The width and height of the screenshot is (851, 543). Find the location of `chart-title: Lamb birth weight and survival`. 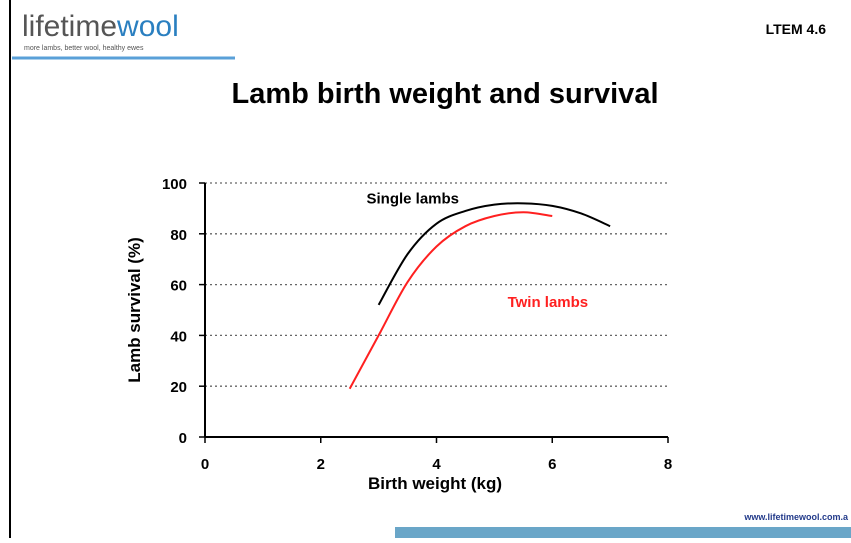

chart-title: Lamb birth weight and survival is located at coordinates (444, 94).